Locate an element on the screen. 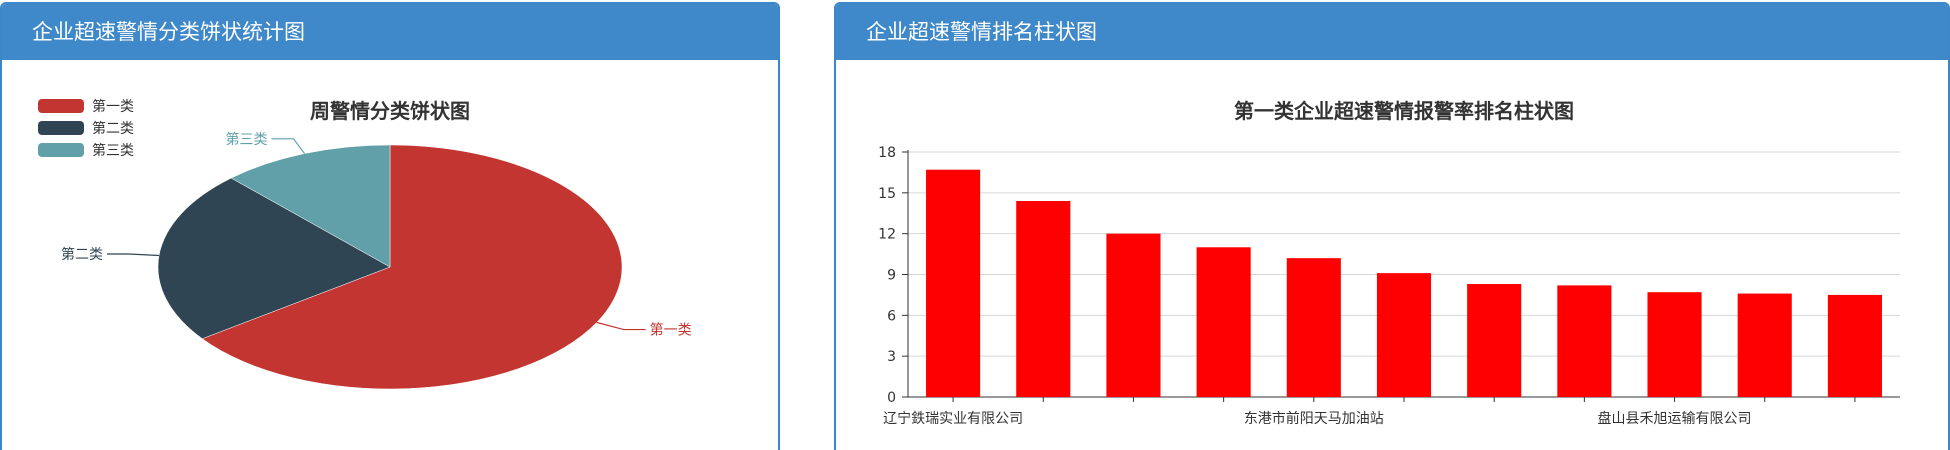 This screenshot has width=1950, height=450. y-tick-label: 3 is located at coordinates (891, 357).